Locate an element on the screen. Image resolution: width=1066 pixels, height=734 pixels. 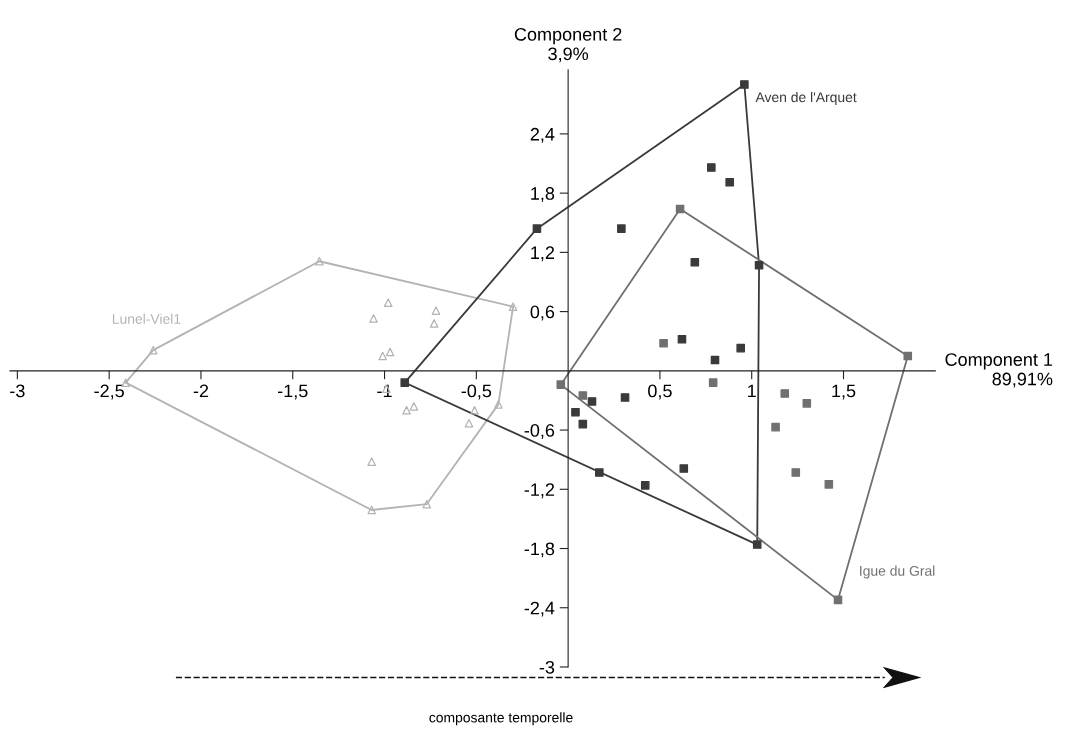
y-axis-title: Component 2 3,9% is located at coordinates (568, 45).